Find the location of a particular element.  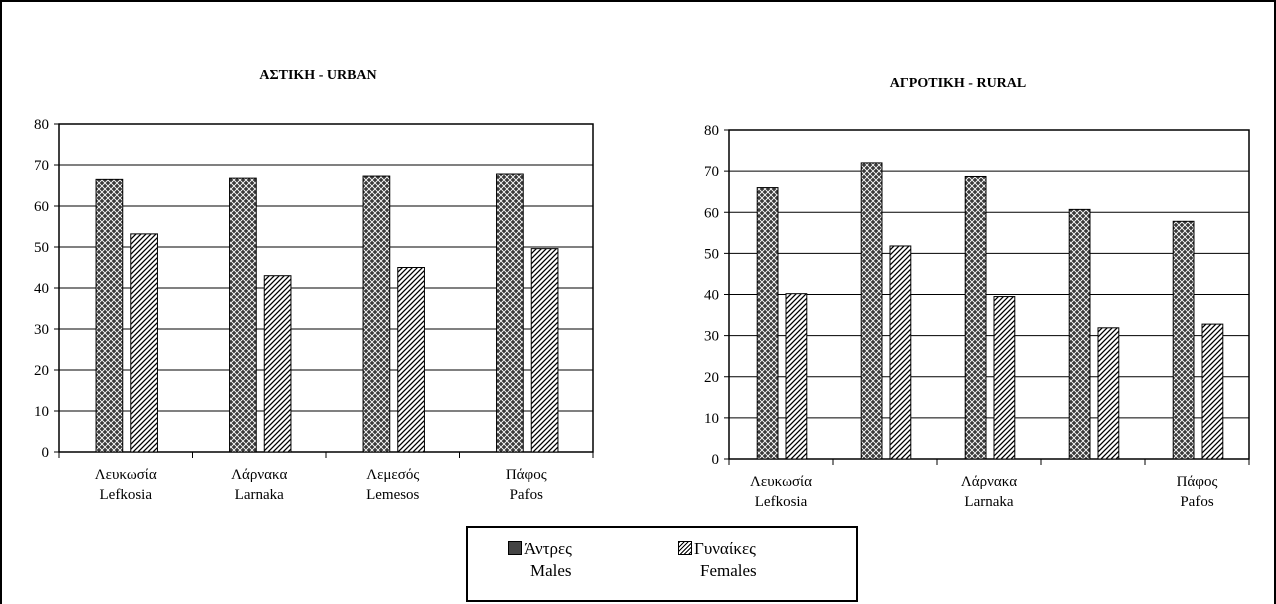

category-label-en: Lemesos is located at coordinates (392, 495).